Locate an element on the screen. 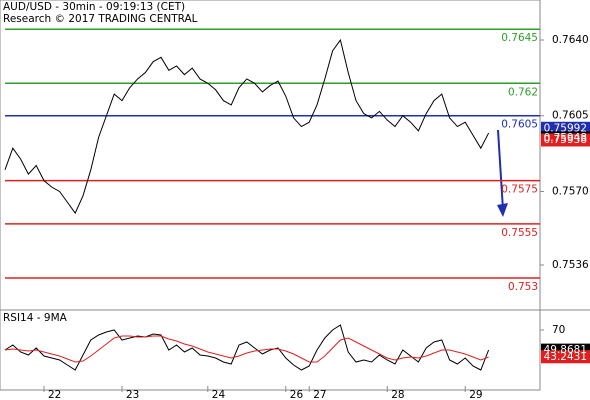  y-tick-label: 0.7536 is located at coordinates (570, 265).